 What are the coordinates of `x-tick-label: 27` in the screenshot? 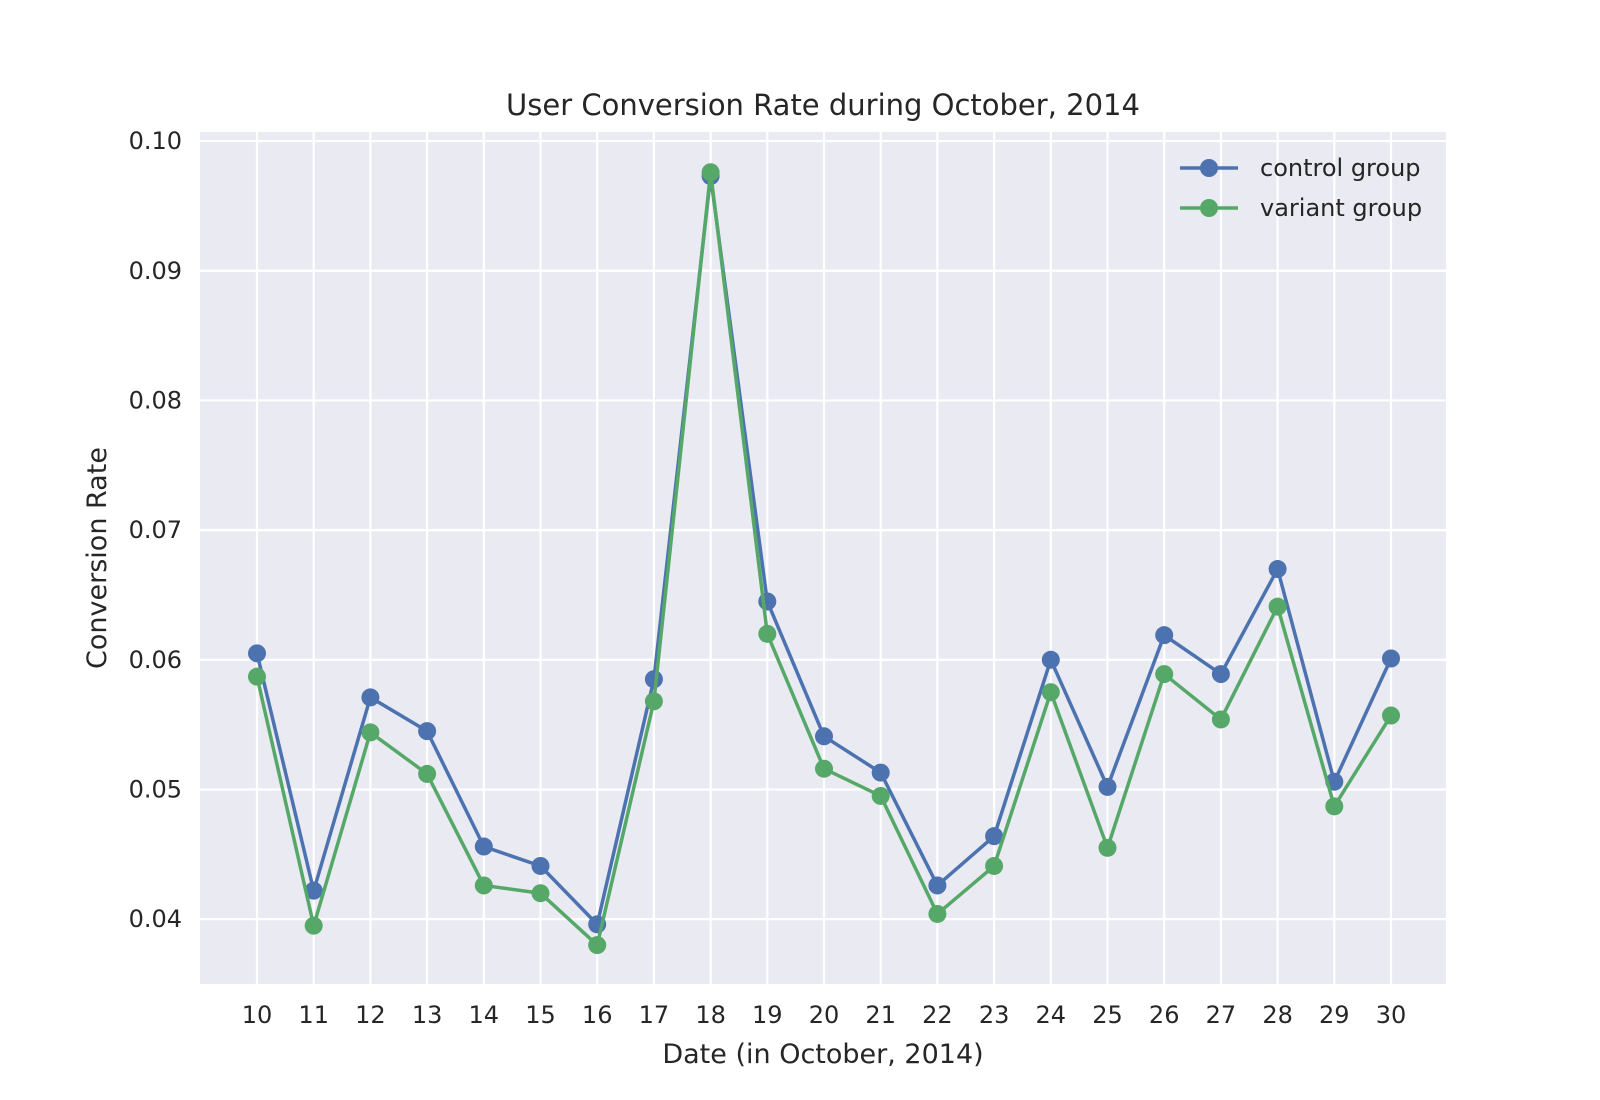 It's located at (1221, 1015).